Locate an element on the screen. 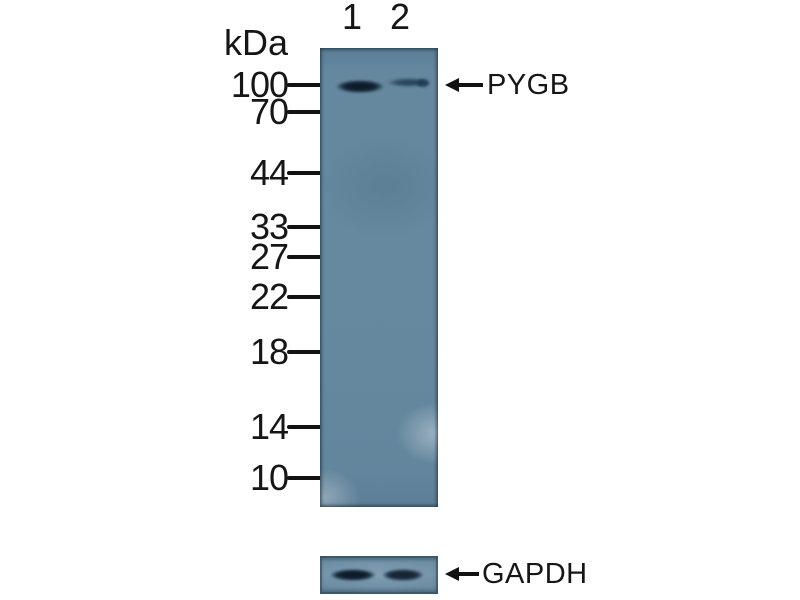  marker-label-22: 22 is located at coordinates (269, 296).